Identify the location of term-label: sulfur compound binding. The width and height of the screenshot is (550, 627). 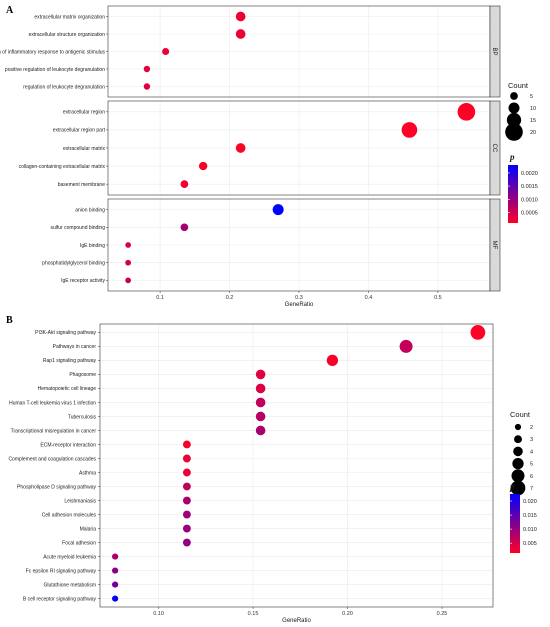
(78, 228).